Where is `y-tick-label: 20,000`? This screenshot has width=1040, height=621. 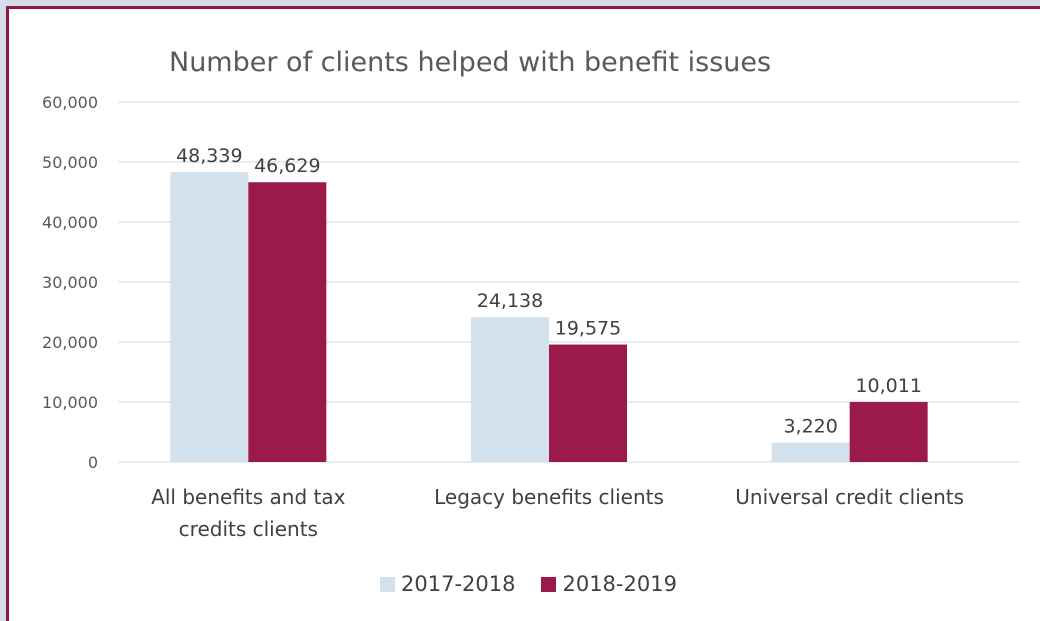
y-tick-label: 20,000 is located at coordinates (70, 342).